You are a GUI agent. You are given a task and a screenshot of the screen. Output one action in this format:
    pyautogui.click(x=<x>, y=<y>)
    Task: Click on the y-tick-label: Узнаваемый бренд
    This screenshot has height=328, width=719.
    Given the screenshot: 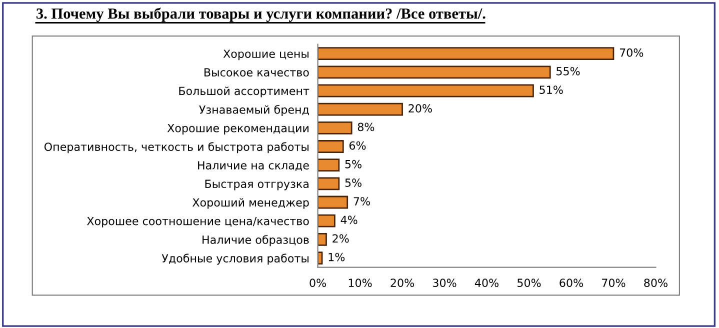 What is the action you would take?
    pyautogui.click(x=254, y=110)
    